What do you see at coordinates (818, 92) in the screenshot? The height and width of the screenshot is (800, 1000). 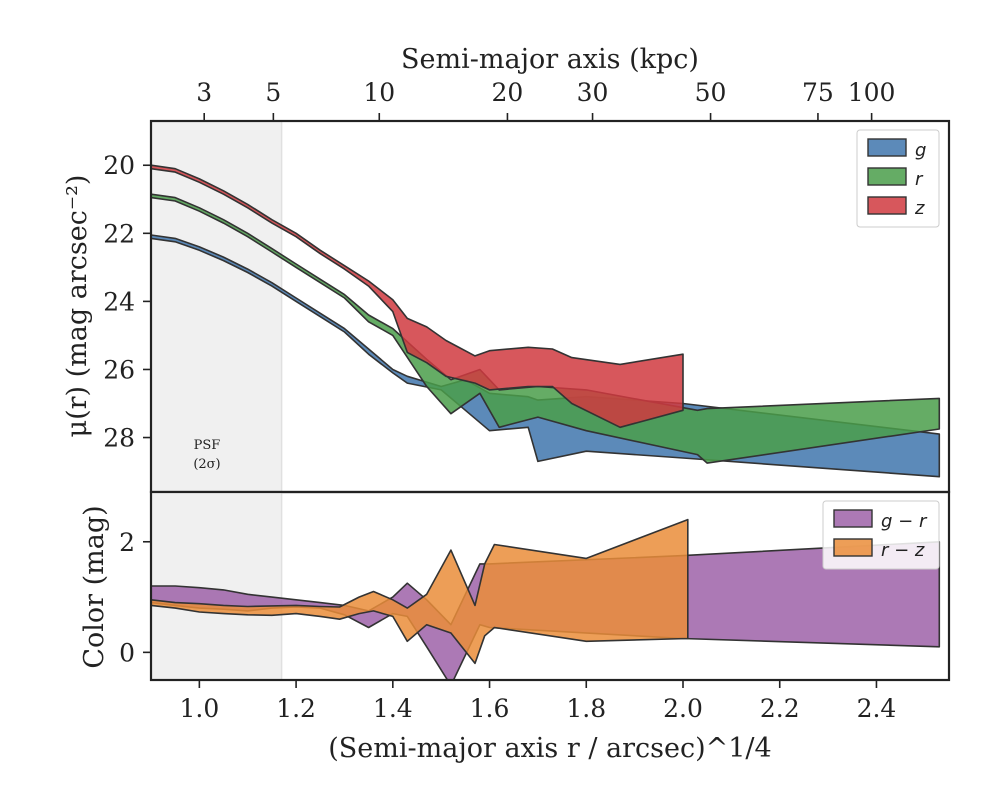 I see `top-x-tick-label: 75` at bounding box center [818, 92].